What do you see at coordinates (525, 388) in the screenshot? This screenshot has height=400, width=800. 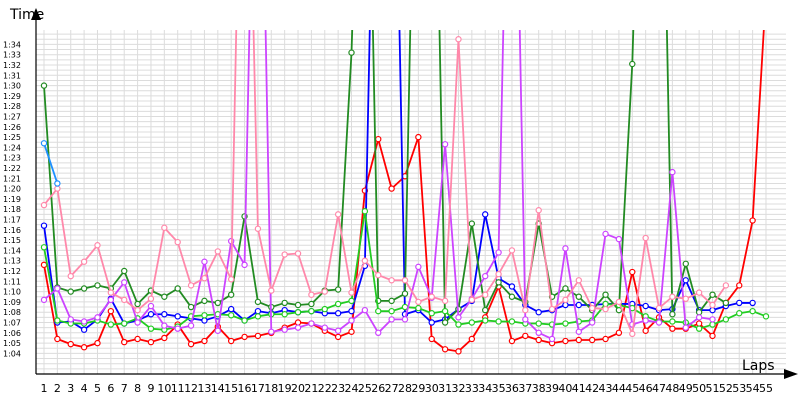 I see `x-tick-label: 37` at bounding box center [525, 388].